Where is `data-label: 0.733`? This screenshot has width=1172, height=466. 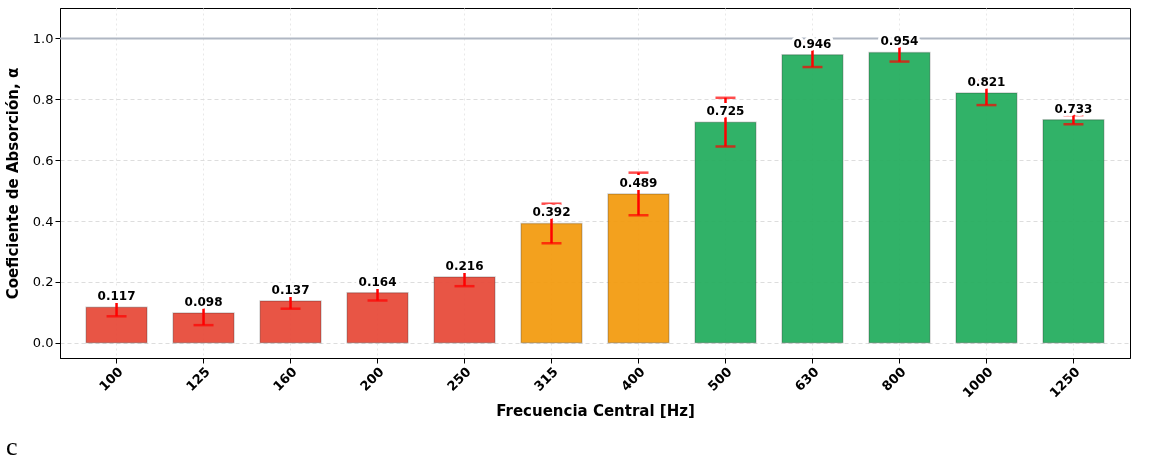 data-label: 0.733 is located at coordinates (1073, 108).